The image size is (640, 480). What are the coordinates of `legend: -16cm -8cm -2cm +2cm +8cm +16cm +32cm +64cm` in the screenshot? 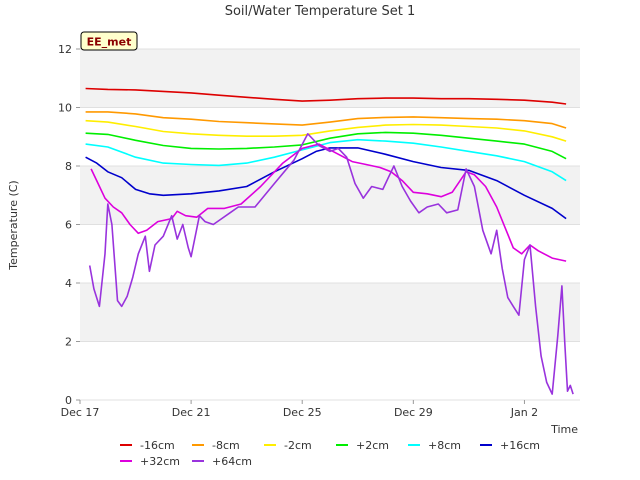 It's located at (330, 453).